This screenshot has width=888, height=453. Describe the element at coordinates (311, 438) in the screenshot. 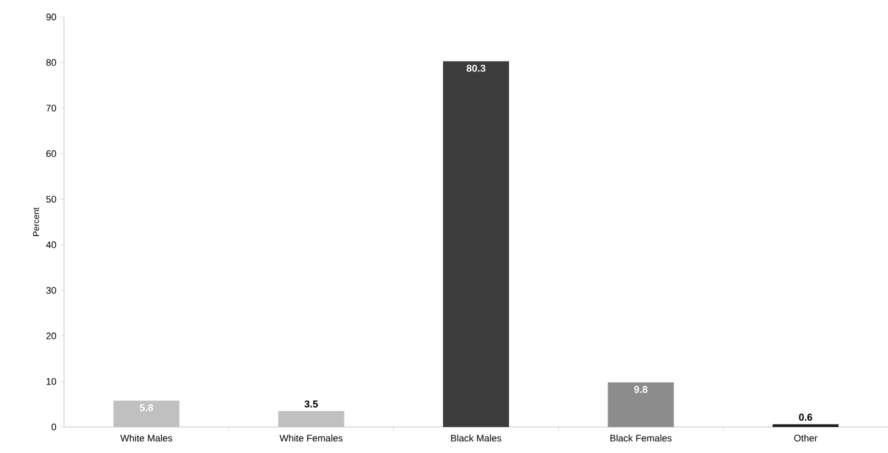

I see `x-tick-label: White Females` at that location.